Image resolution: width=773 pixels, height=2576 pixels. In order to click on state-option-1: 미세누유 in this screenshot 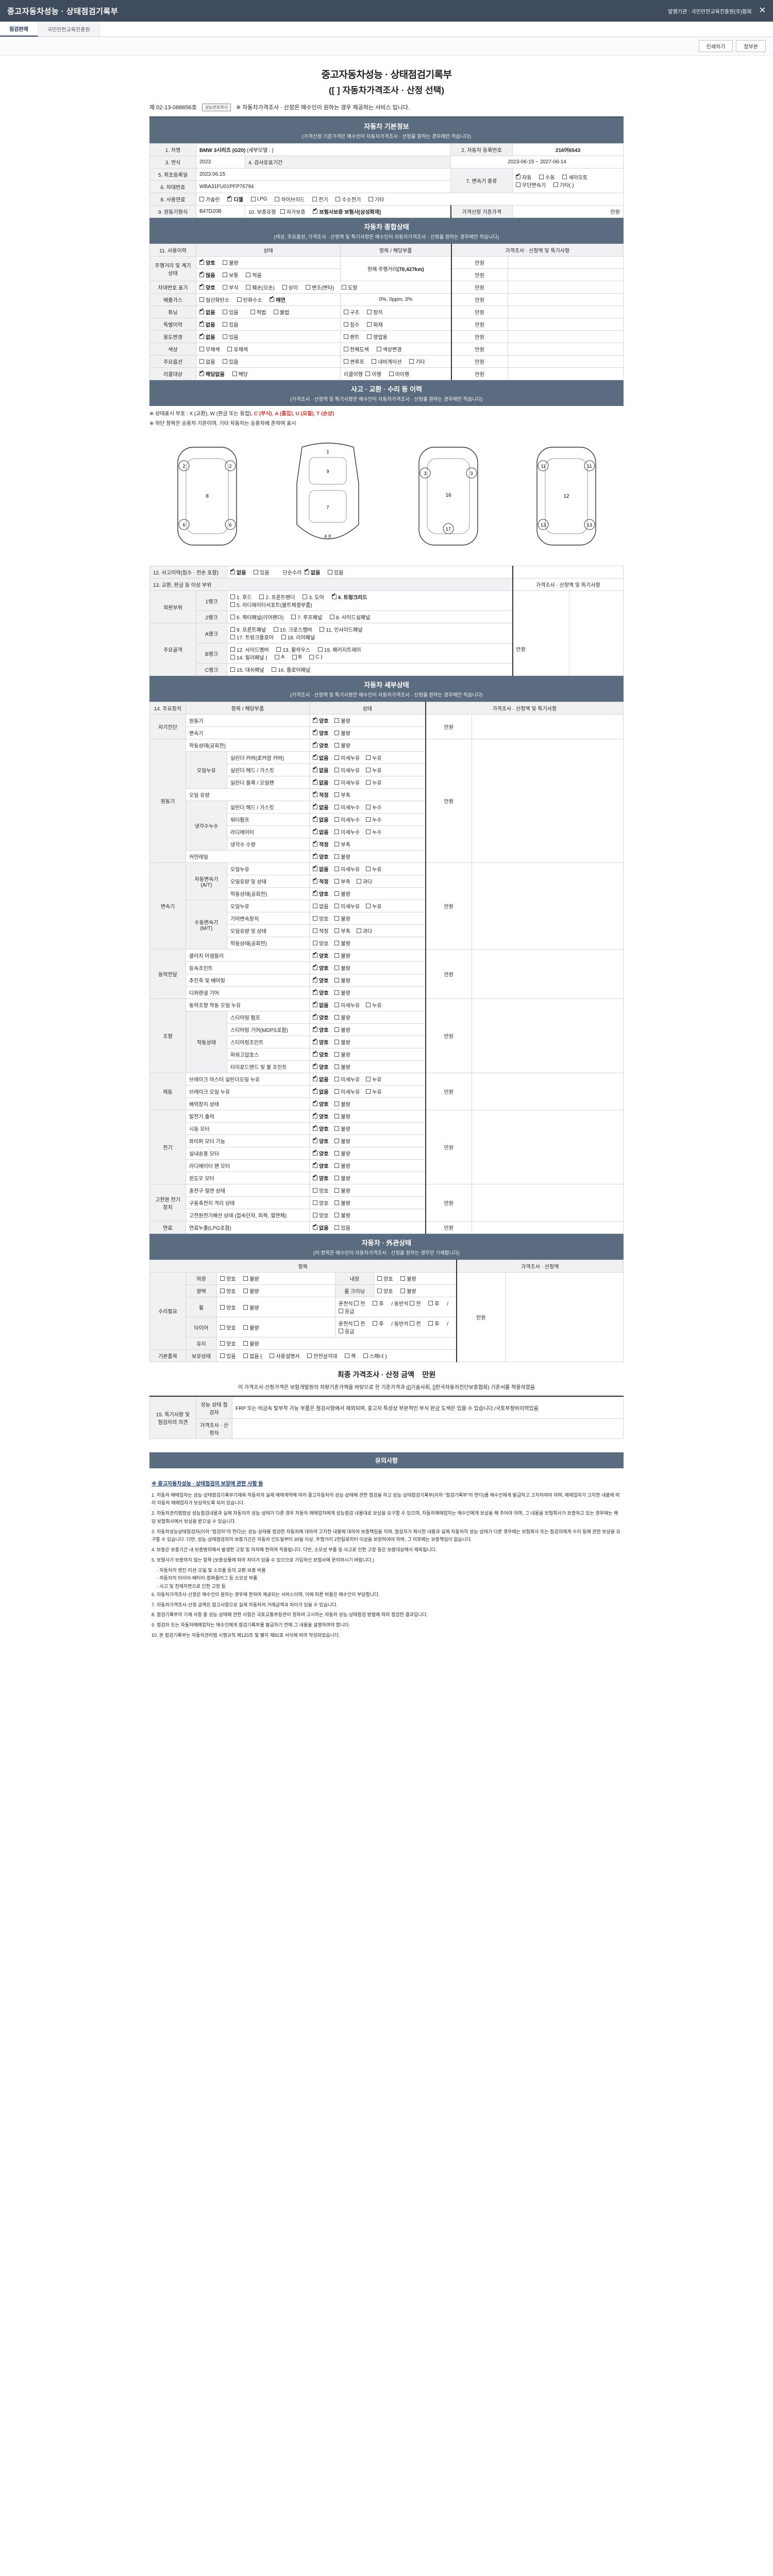, I will do `click(347, 782)`.